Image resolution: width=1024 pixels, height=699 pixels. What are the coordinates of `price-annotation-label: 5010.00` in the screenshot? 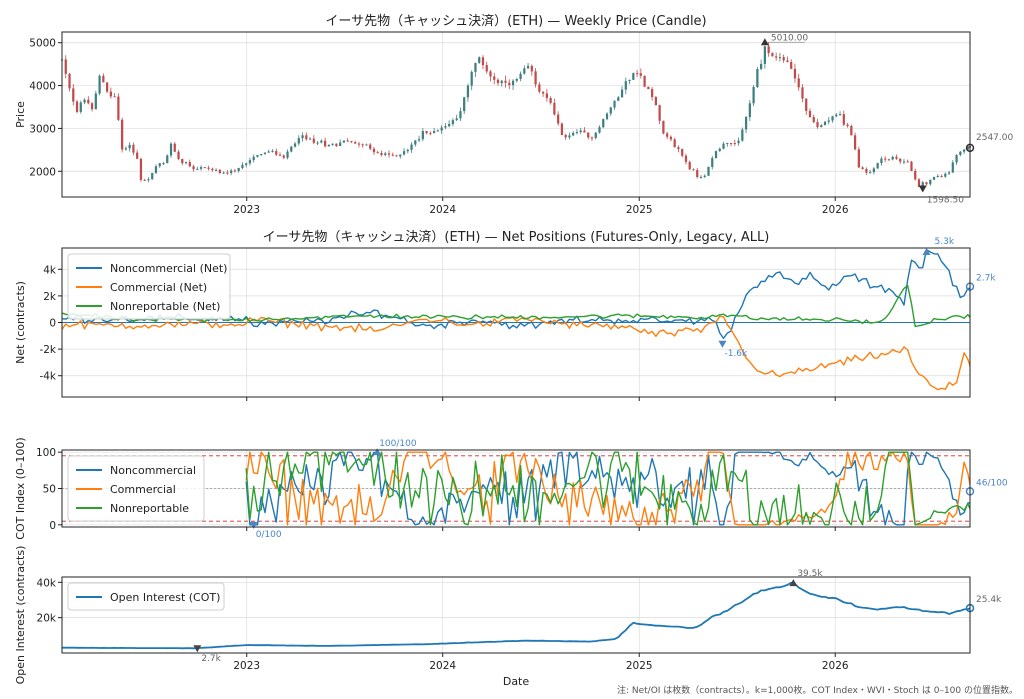 It's located at (789, 38).